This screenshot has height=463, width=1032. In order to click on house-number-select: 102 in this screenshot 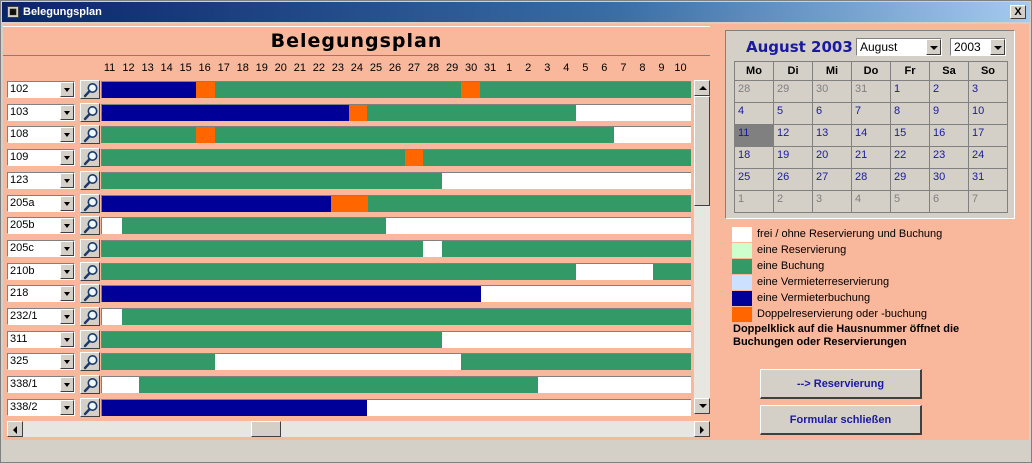, I will do `click(41, 89)`.